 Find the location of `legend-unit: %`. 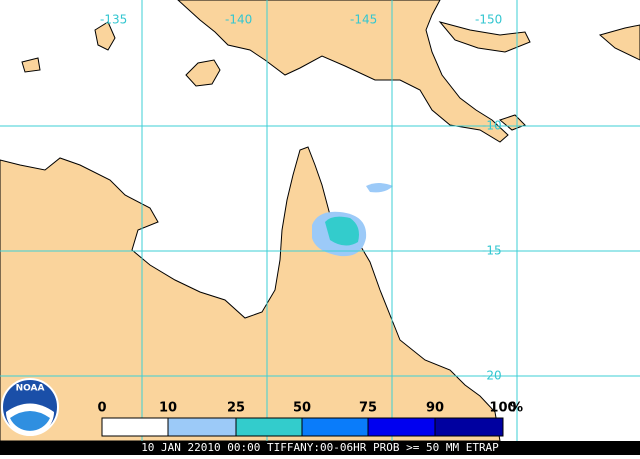

legend-unit: % is located at coordinates (516, 408).